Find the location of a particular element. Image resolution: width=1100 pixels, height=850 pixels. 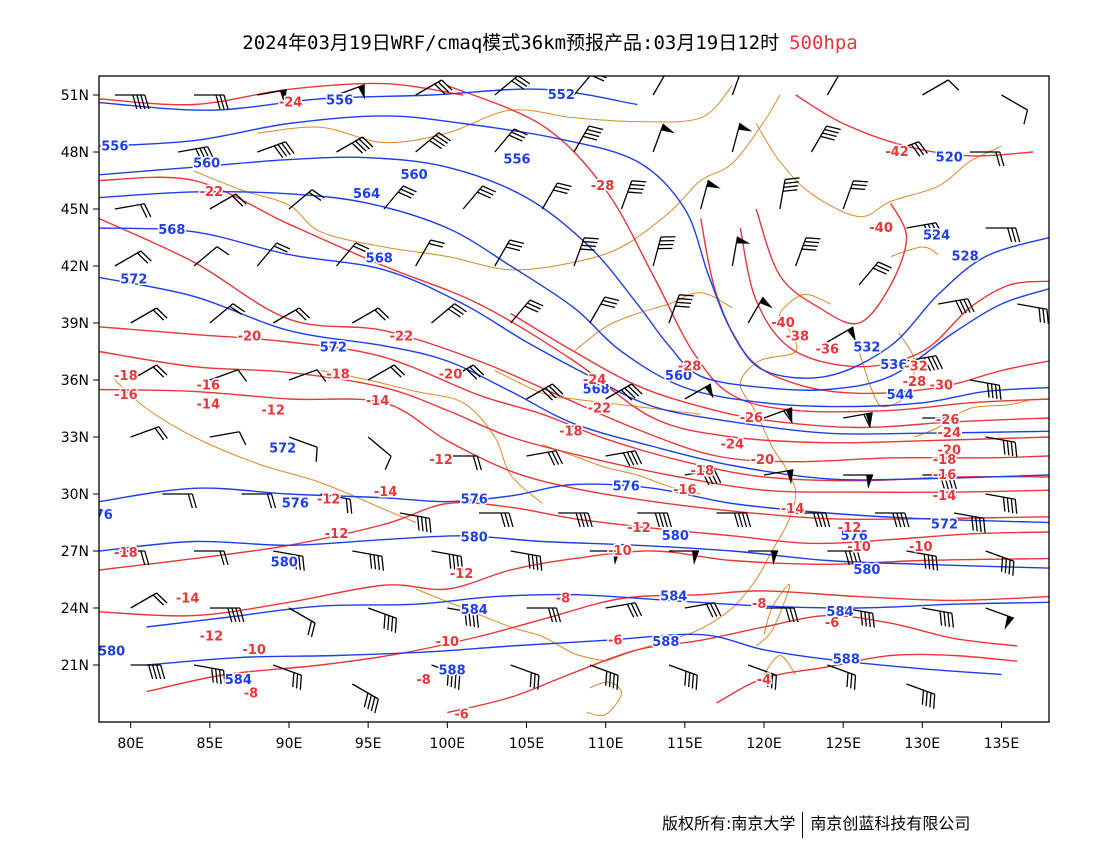

height-contour-label: 556 is located at coordinates (339, 101).